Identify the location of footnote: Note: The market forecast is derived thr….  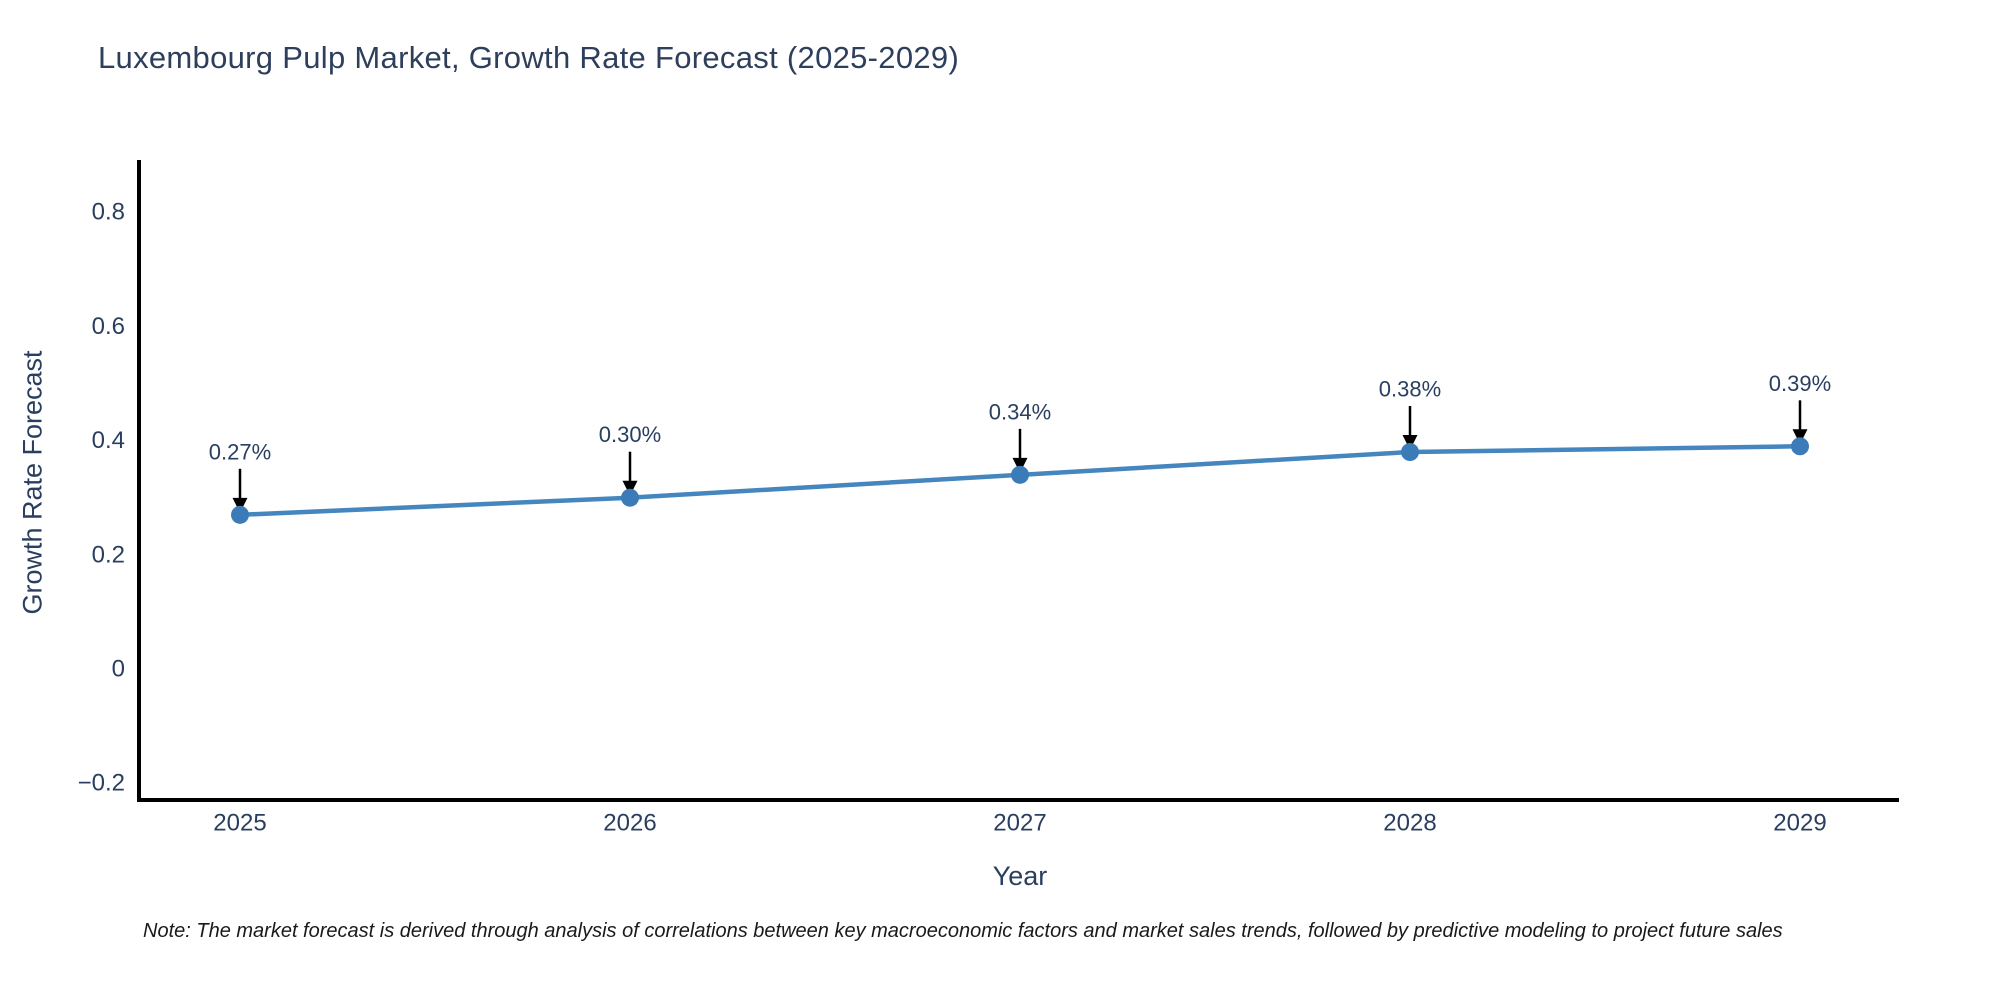
(963, 931).